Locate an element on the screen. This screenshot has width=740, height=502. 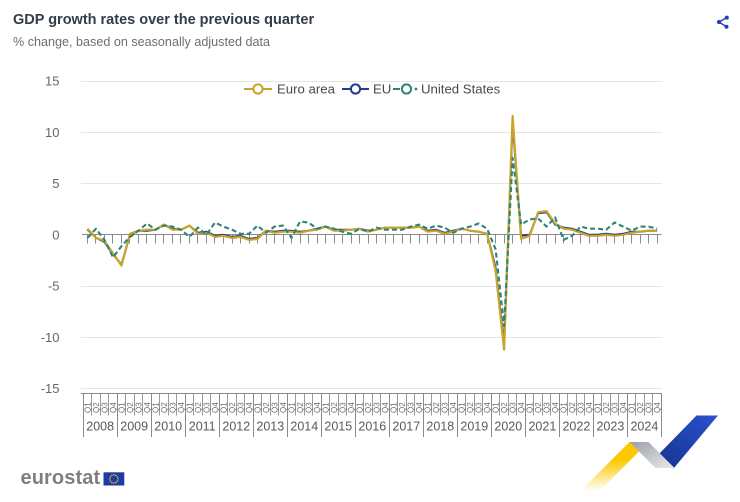
svg-text: 2008 is located at coordinates (100, 427).